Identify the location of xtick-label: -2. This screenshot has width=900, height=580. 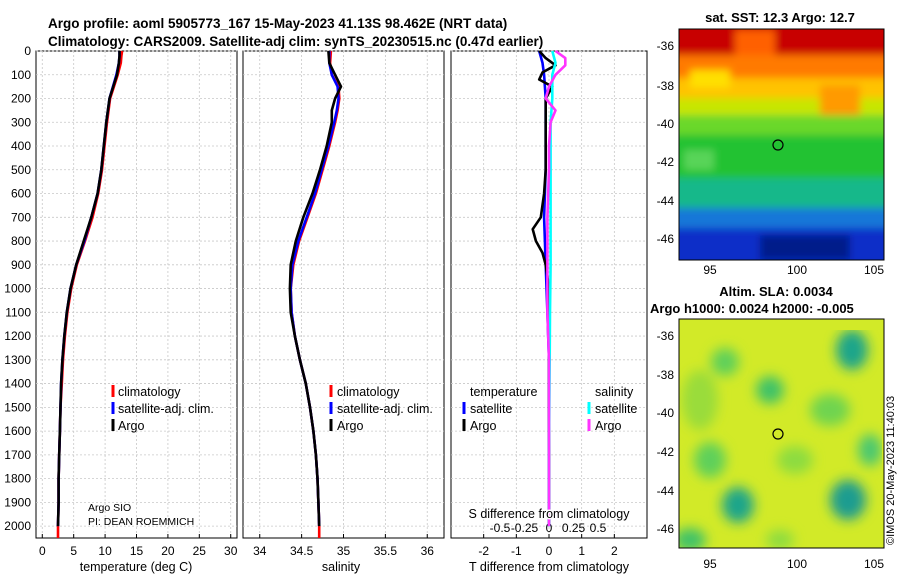
(483, 551).